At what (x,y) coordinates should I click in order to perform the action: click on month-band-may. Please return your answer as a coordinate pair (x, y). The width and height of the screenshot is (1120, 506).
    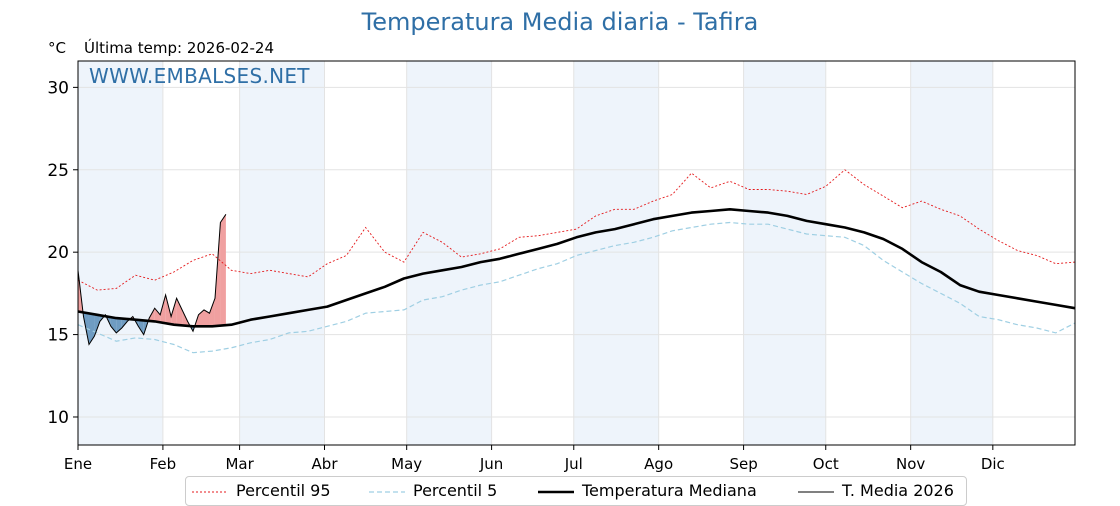
    Looking at the image, I should click on (449, 253).